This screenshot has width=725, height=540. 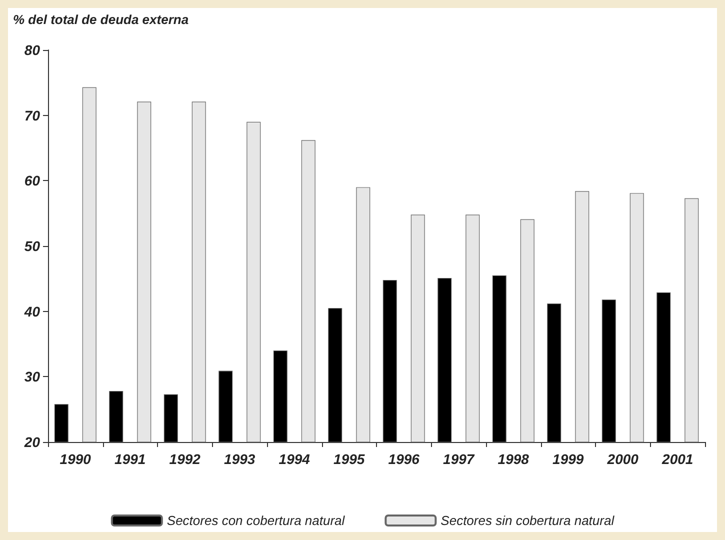 I want to click on x-tick-label: 2000, so click(x=622, y=459).